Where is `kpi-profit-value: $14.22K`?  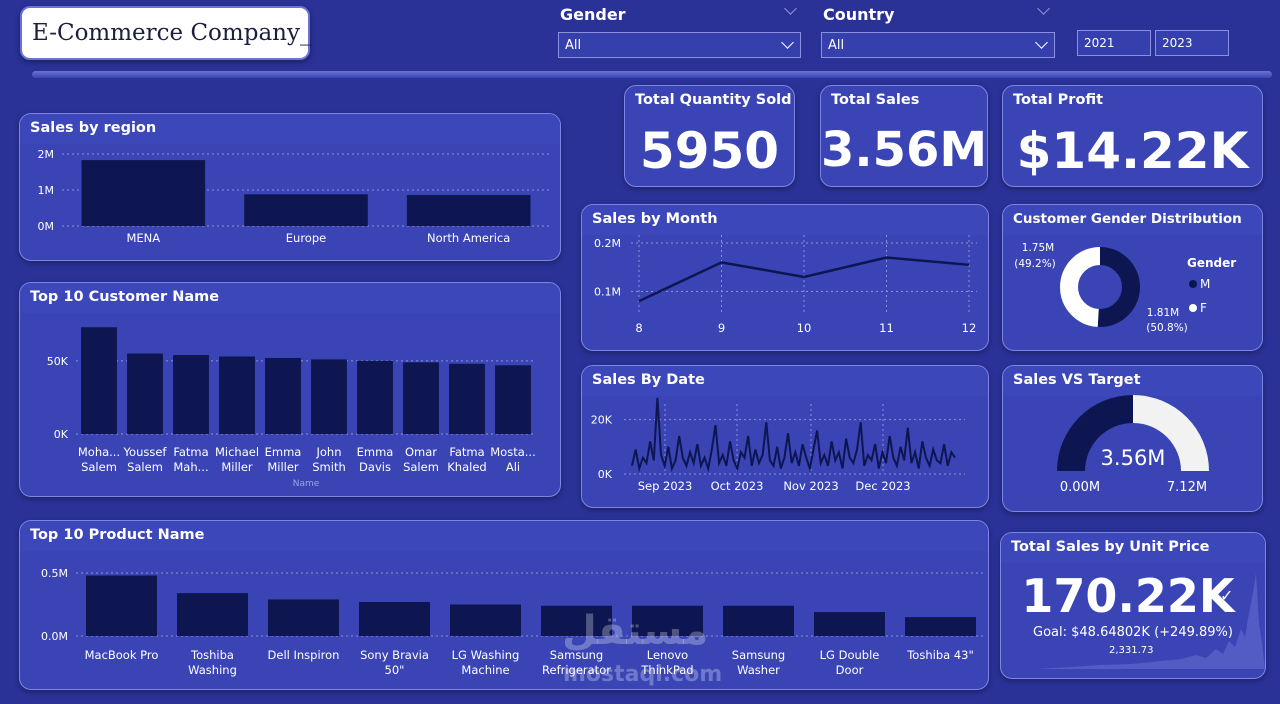 kpi-profit-value: $14.22K is located at coordinates (1132, 151).